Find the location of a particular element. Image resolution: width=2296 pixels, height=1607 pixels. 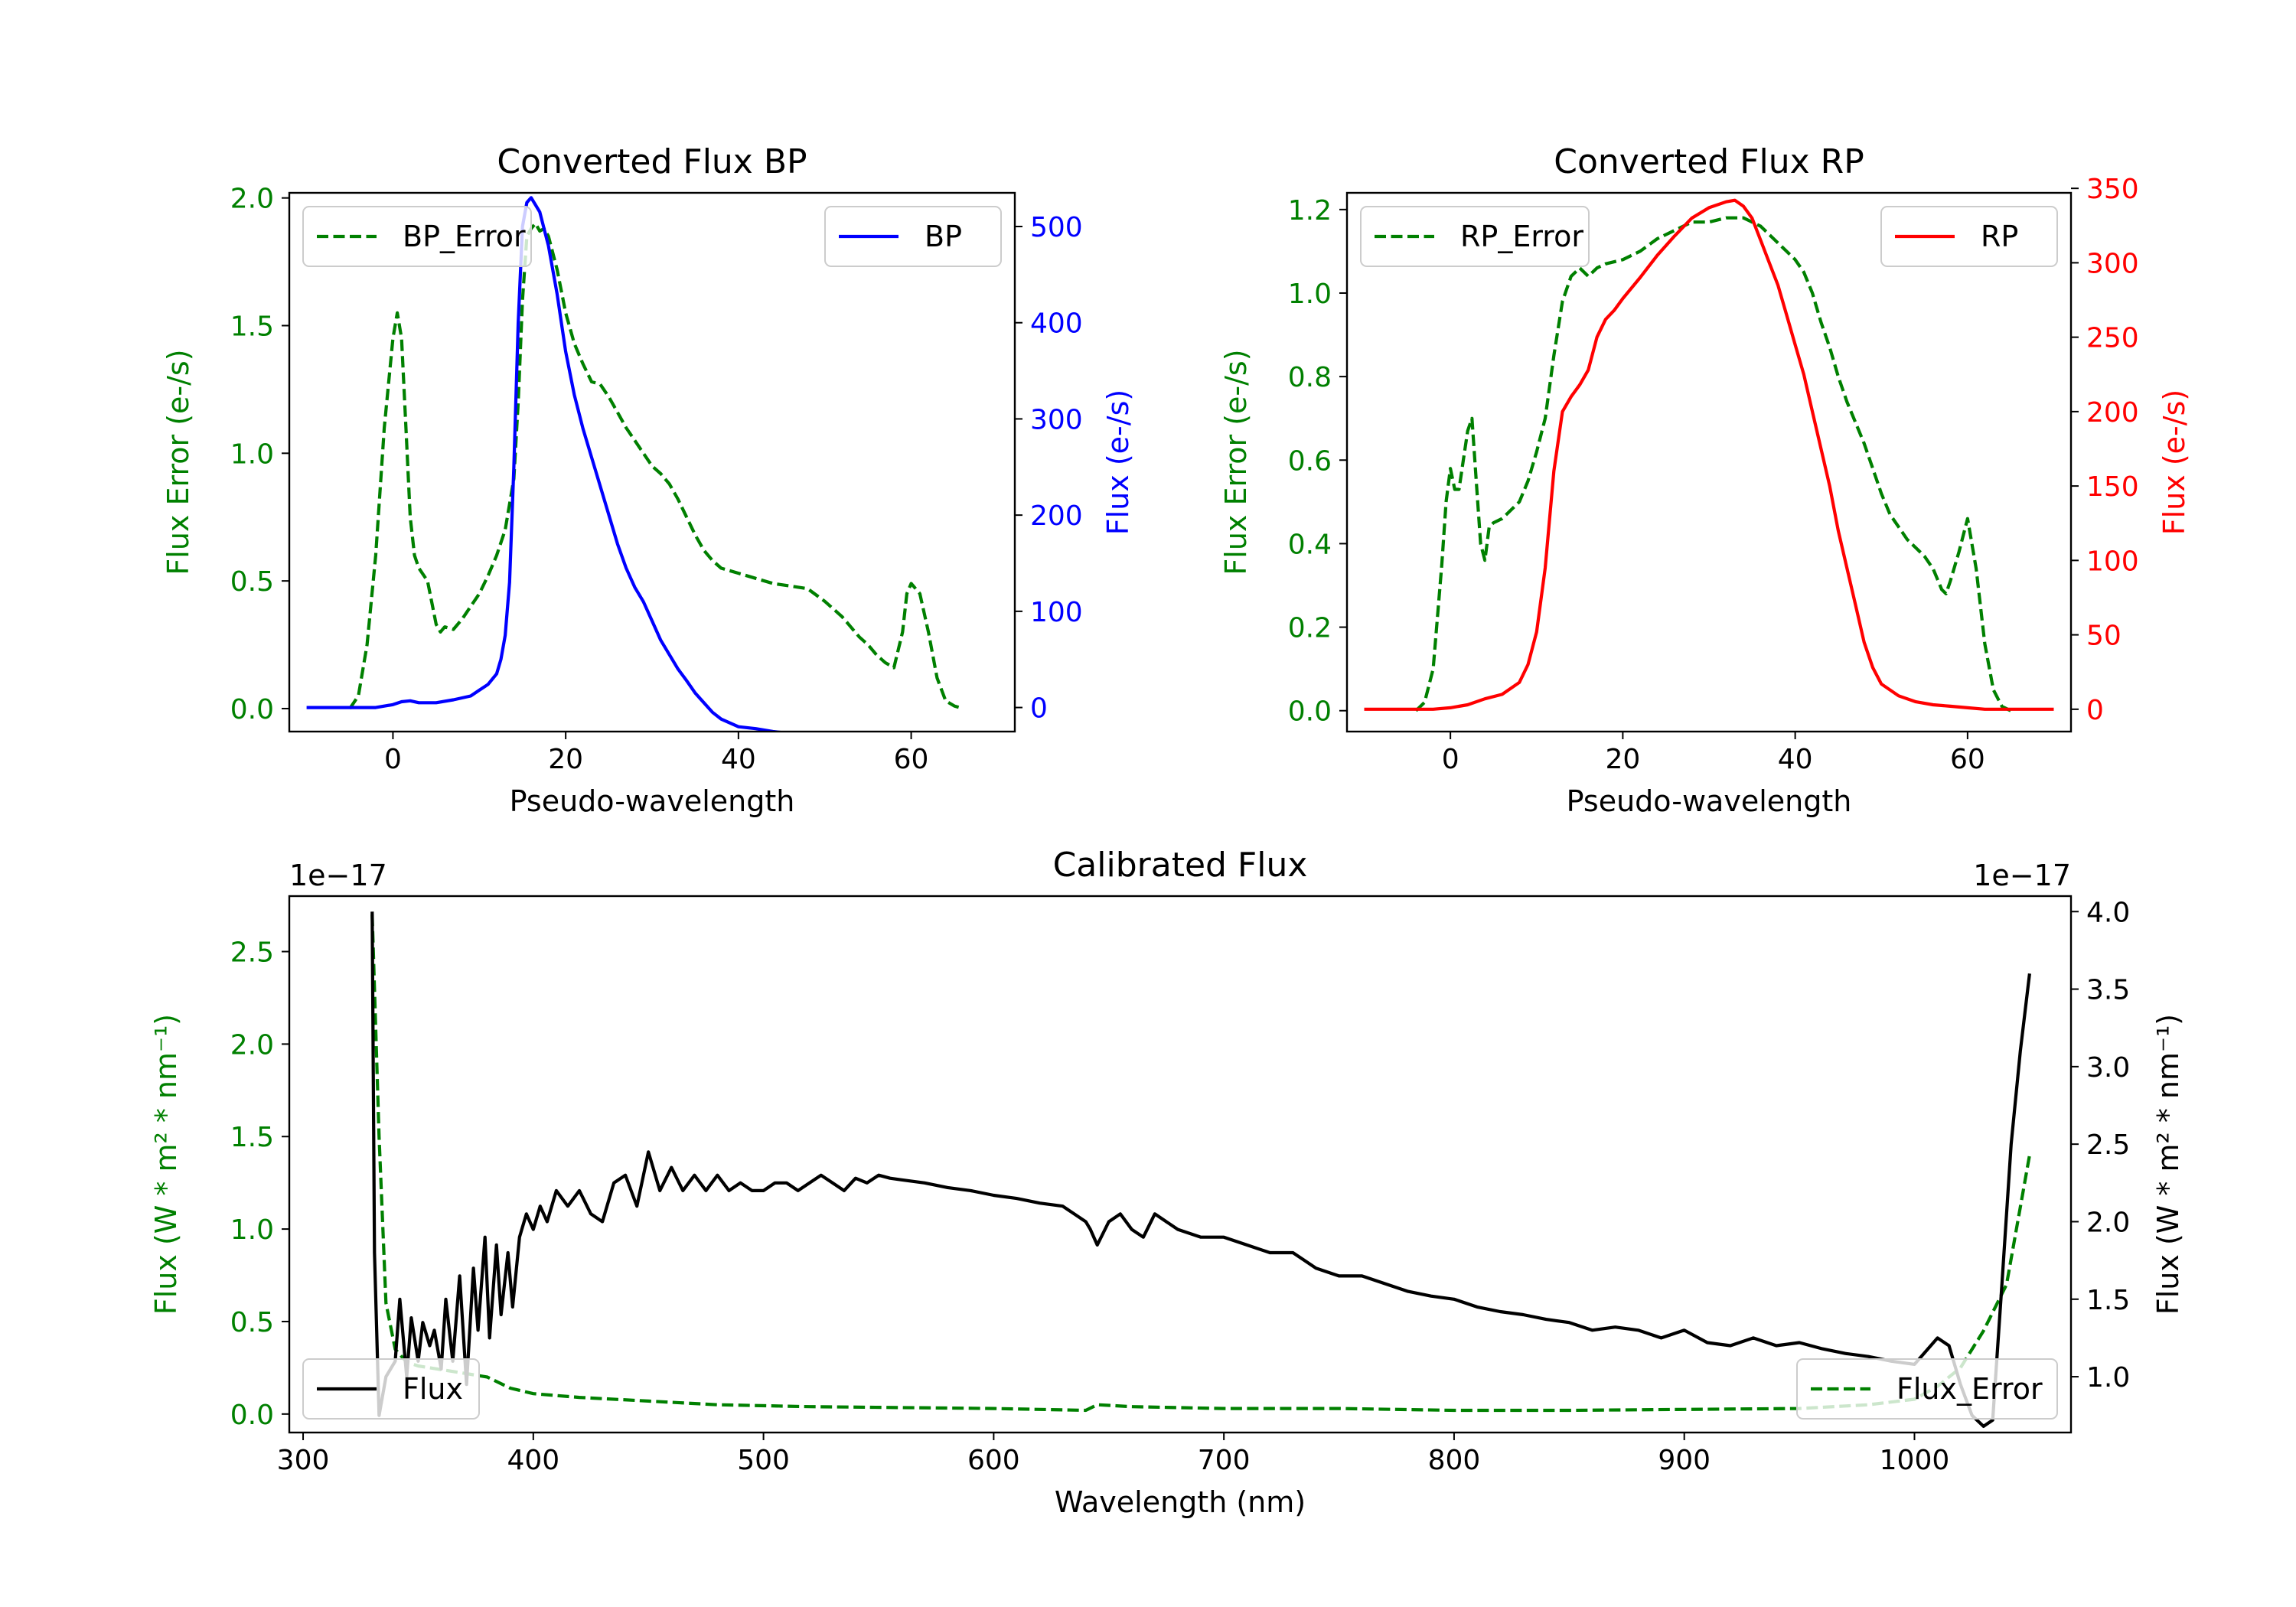

y-tick-label-right: 2.0 is located at coordinates (2108, 1223).